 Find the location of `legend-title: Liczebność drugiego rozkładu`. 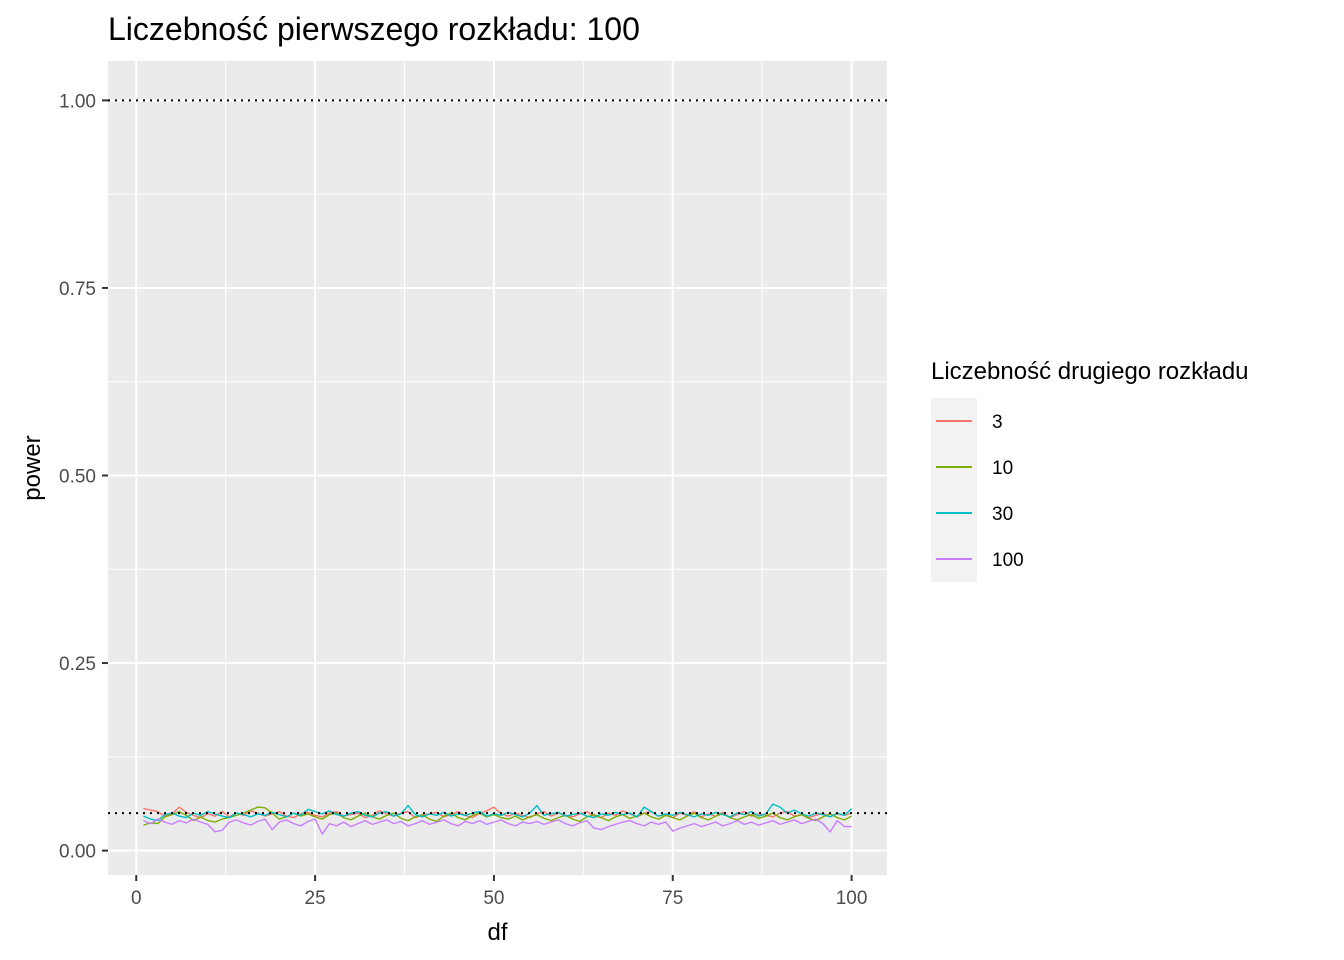

legend-title: Liczebność drugiego rozkładu is located at coordinates (1090, 371).